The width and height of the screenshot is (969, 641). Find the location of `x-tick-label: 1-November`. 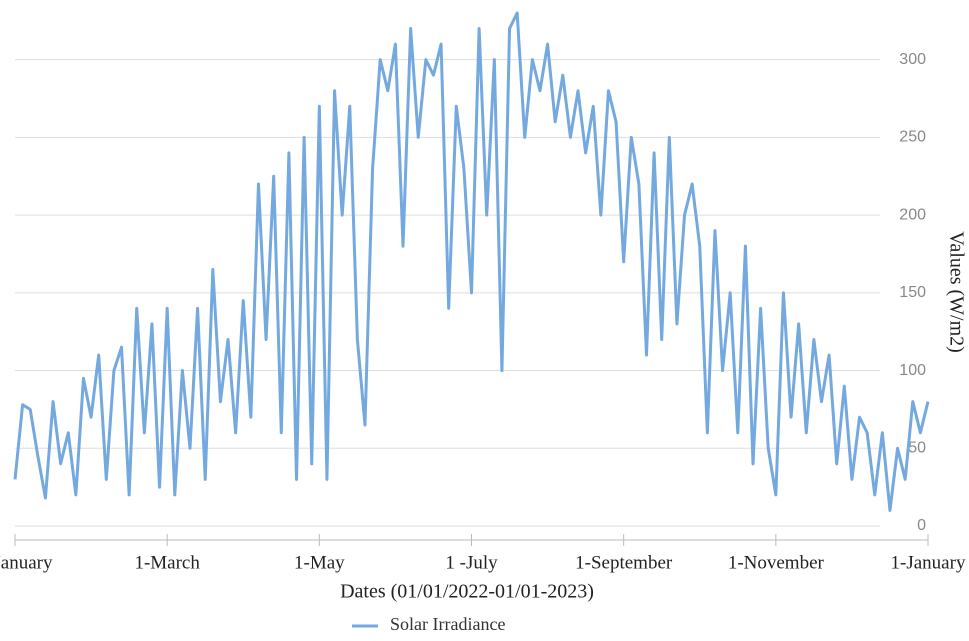

x-tick-label: 1-November is located at coordinates (776, 562).